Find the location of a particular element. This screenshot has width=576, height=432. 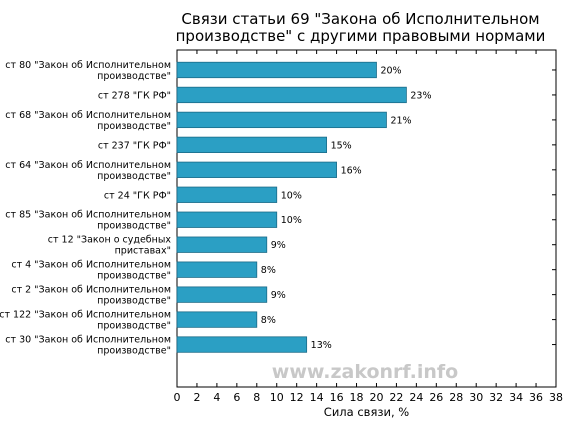

category-label: приставах" is located at coordinates (143, 251).